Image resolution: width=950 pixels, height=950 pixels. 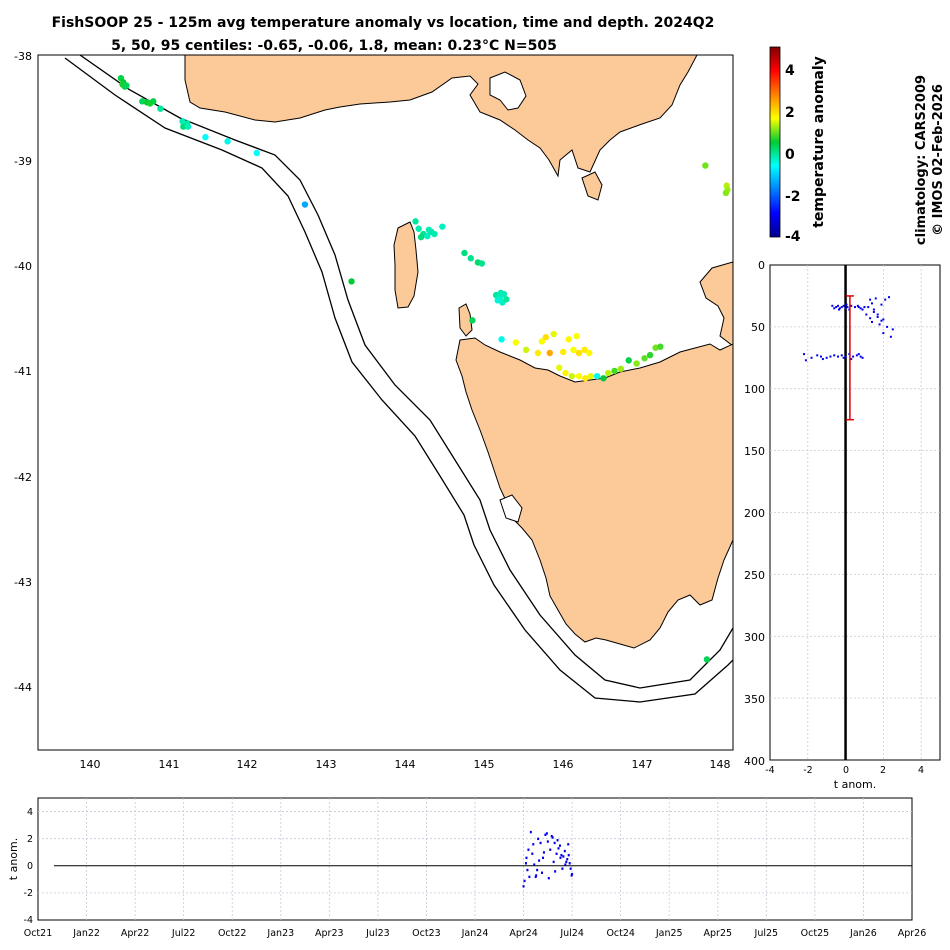 What do you see at coordinates (798, 145) in the screenshot?
I see `colorbar: 4 2 0 -2 -4 temperature anomaly` at bounding box center [798, 145].